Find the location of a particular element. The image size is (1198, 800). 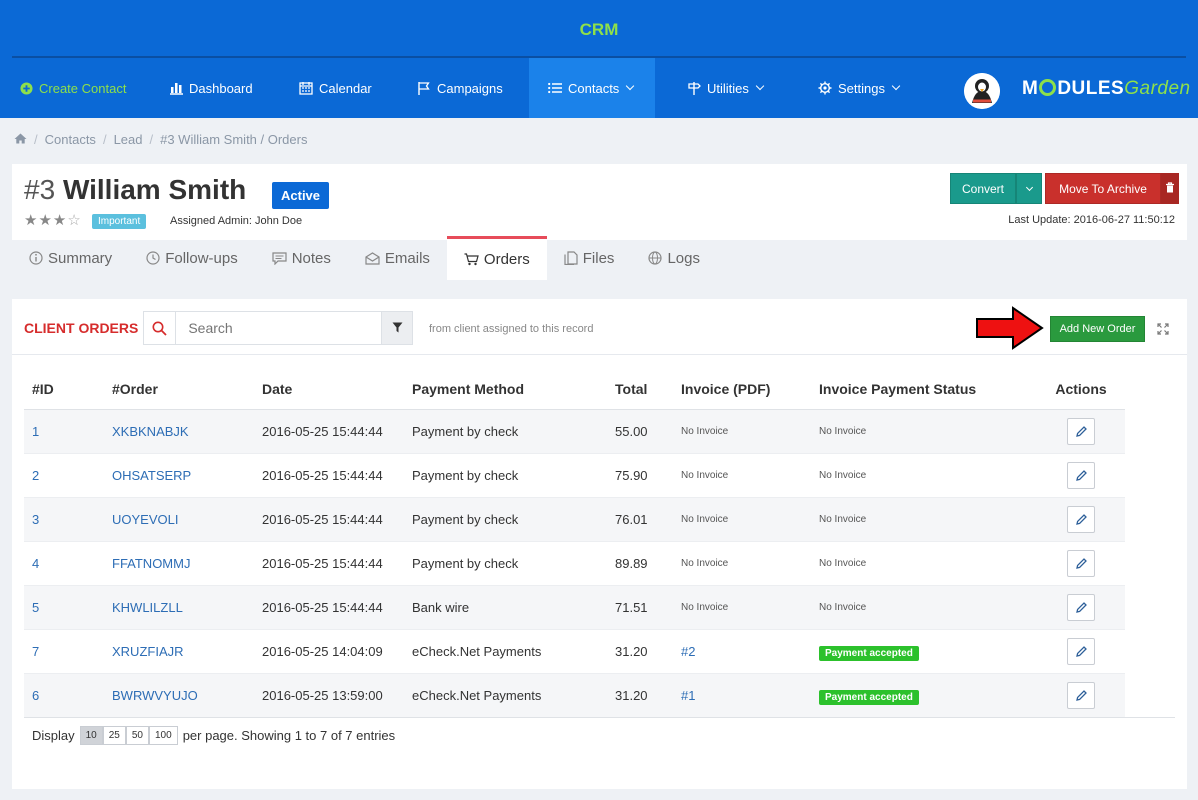

rating-stars: ★★★☆ is located at coordinates (53, 220).